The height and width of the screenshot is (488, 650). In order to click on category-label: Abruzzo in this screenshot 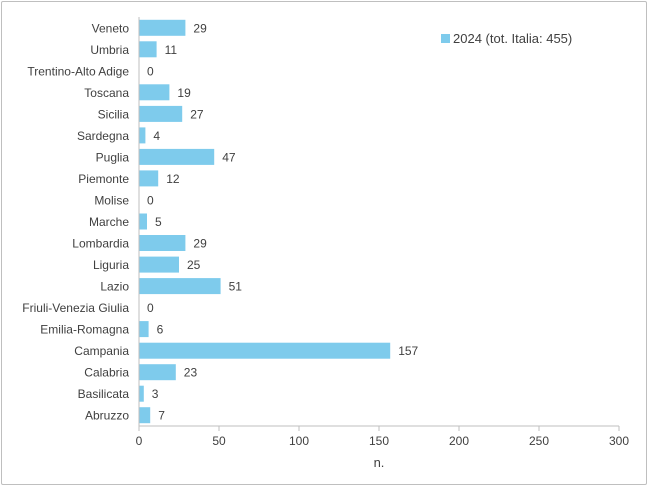, I will do `click(107, 416)`.